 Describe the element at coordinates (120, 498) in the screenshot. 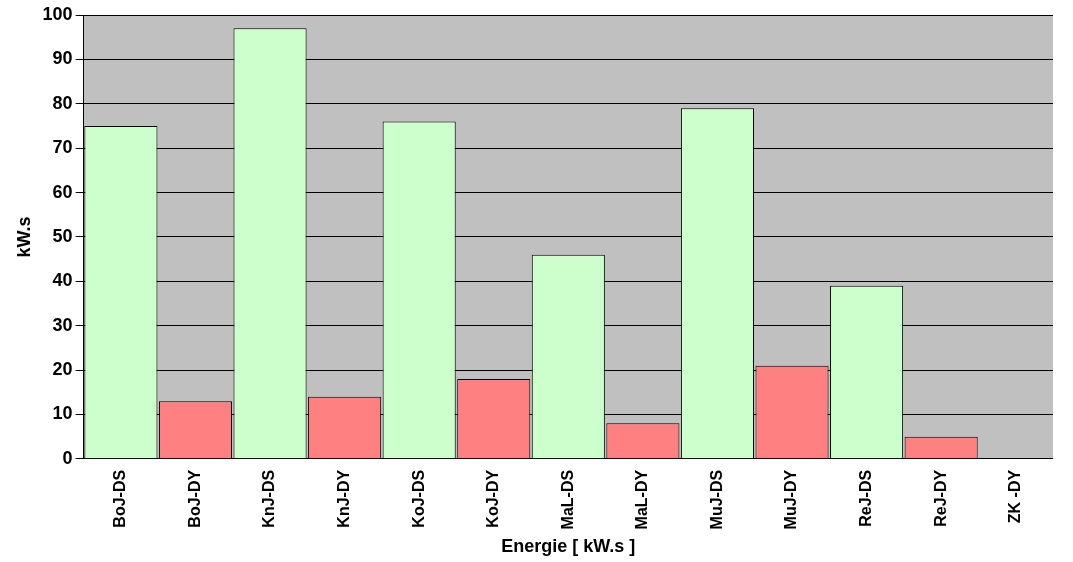

I see `x-tick-label: BoJ-DS` at that location.